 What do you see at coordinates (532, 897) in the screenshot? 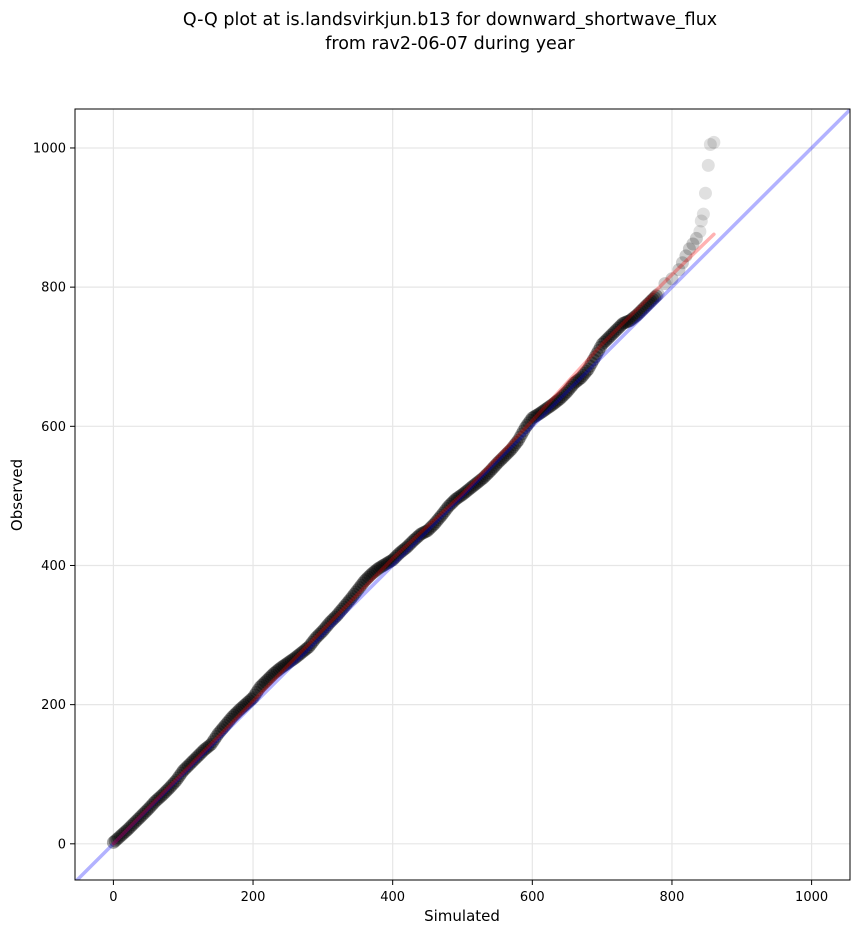
I see `x-tick-label: 600` at bounding box center [532, 897].